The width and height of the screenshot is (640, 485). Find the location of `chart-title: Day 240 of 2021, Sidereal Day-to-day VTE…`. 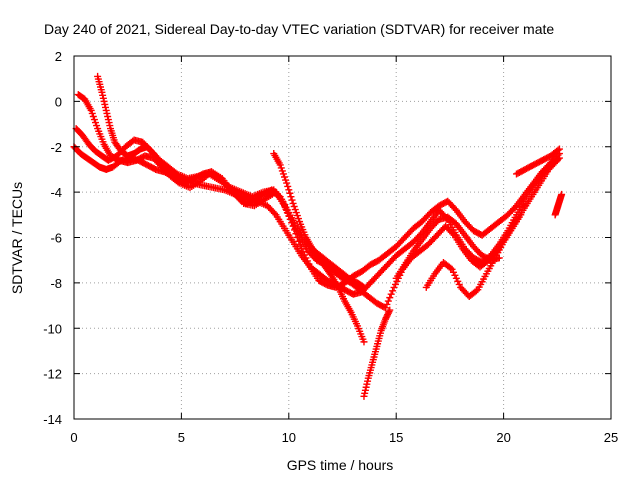

chart-title: Day 240 of 2021, Sidereal Day-to-day VTE… is located at coordinates (299, 29).